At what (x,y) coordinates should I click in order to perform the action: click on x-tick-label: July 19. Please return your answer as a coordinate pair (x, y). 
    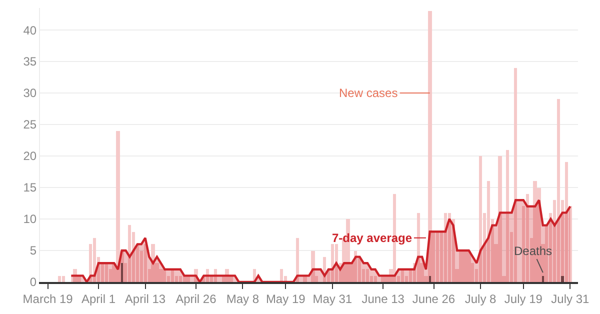
    Looking at the image, I should click on (523, 299).